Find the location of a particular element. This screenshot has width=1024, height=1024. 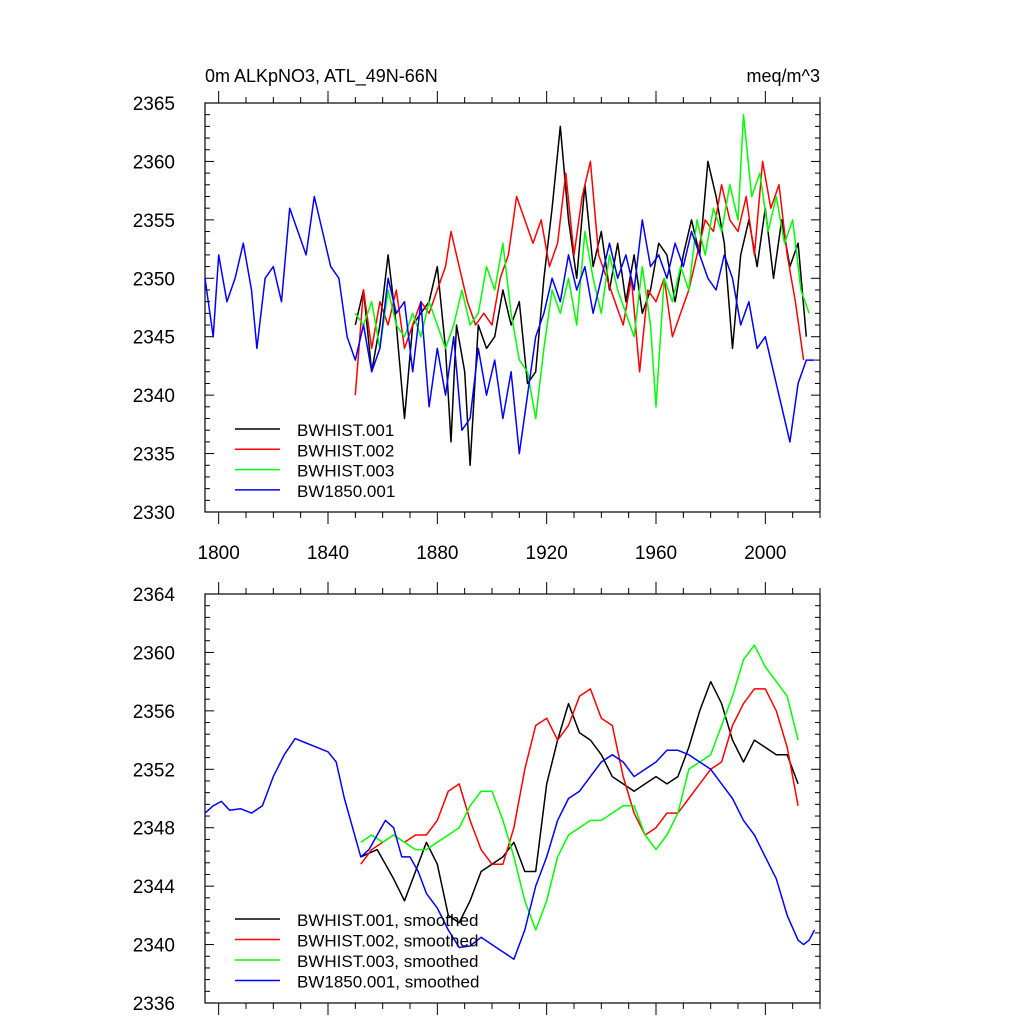

y-tick-label: 2345 is located at coordinates (154, 338).